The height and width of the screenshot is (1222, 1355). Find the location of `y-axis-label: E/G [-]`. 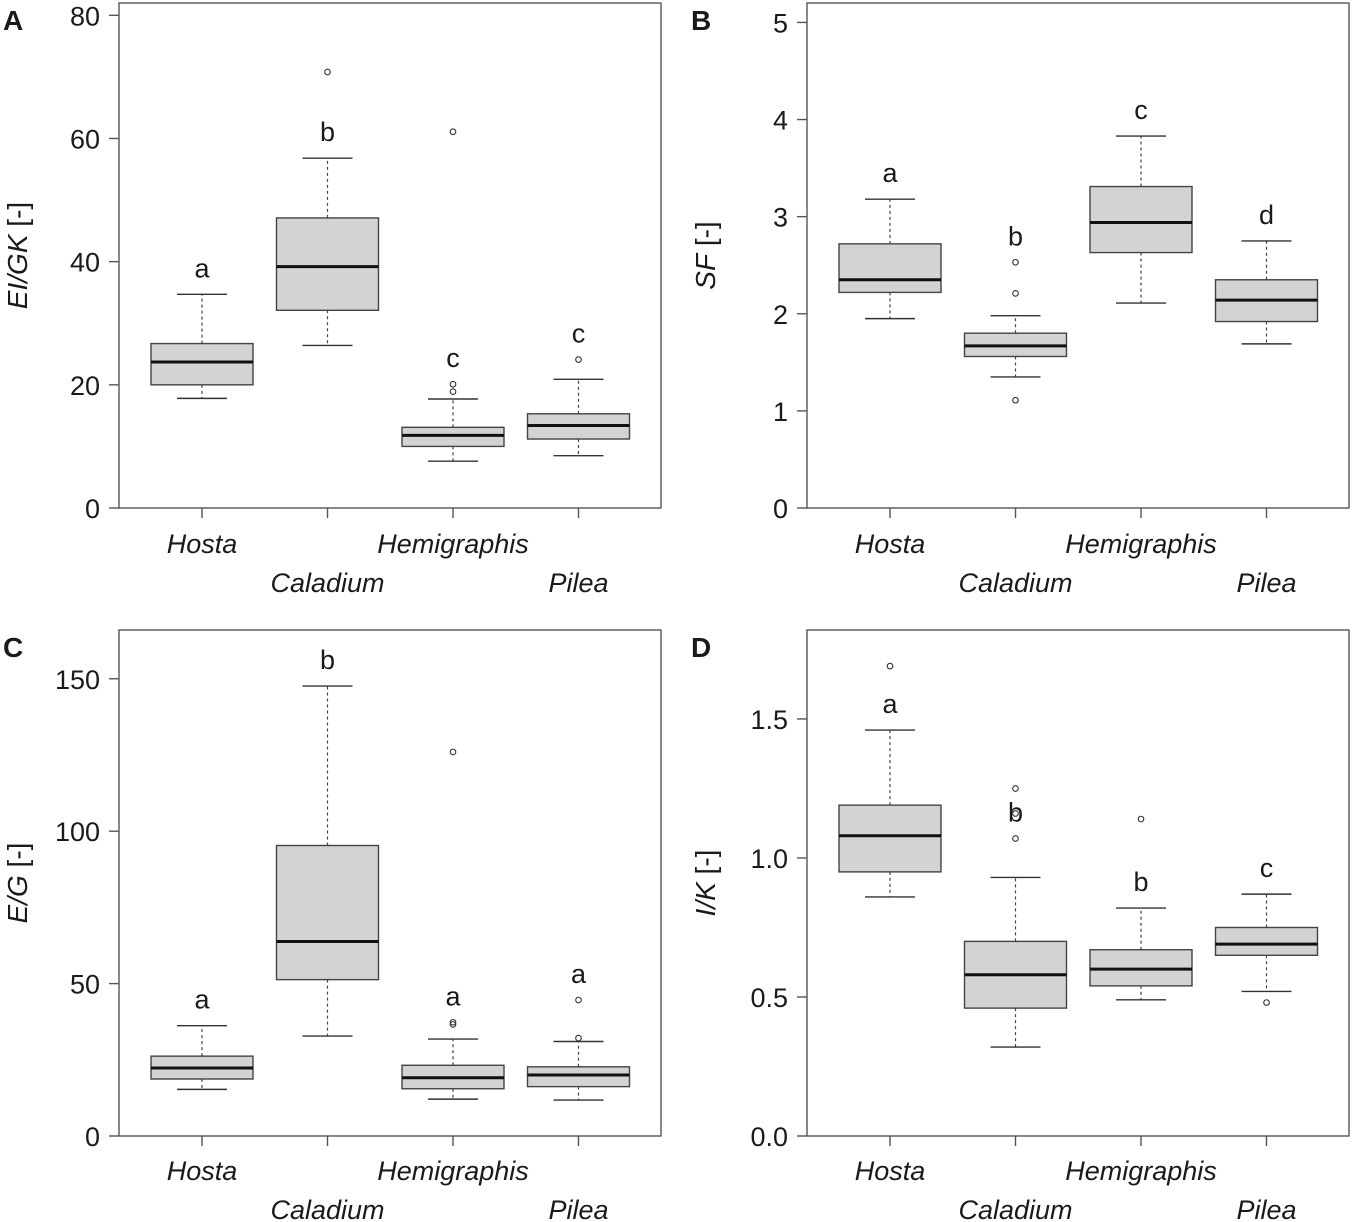

y-axis-label: E/G [-] is located at coordinates (17, 883).